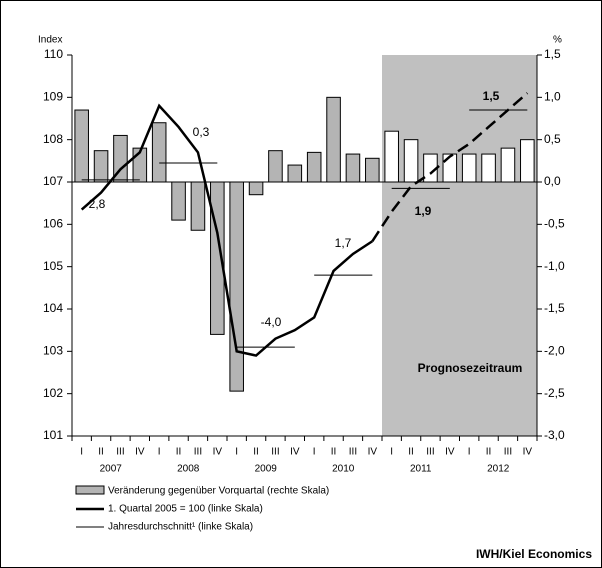 This screenshot has width=602, height=568. I want to click on y2-tick-label: 1,0, so click(552, 97).